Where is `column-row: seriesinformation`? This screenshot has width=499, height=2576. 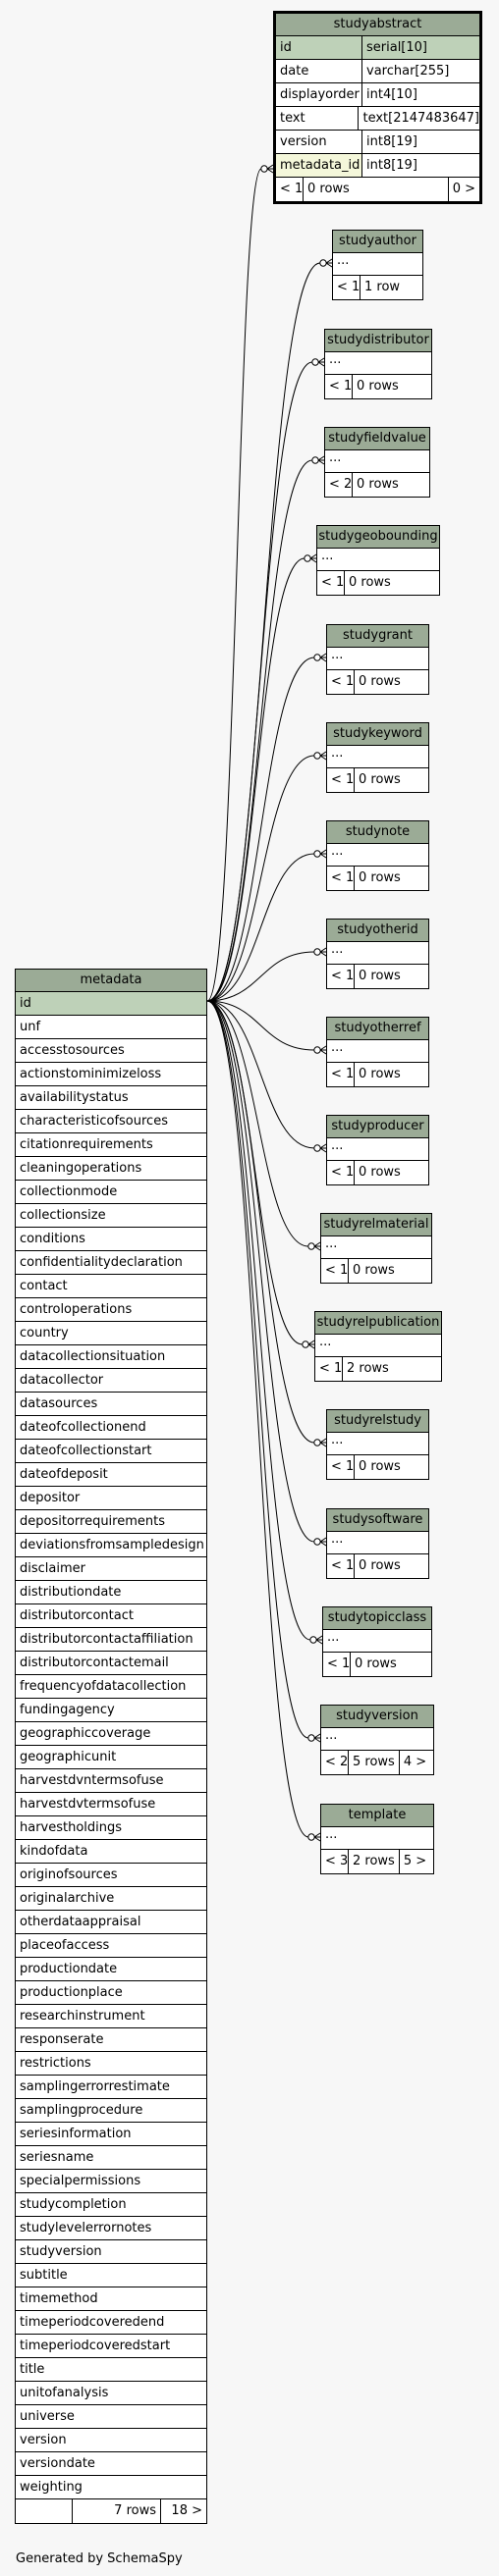
column-row: seriesinformation is located at coordinates (111, 2134).